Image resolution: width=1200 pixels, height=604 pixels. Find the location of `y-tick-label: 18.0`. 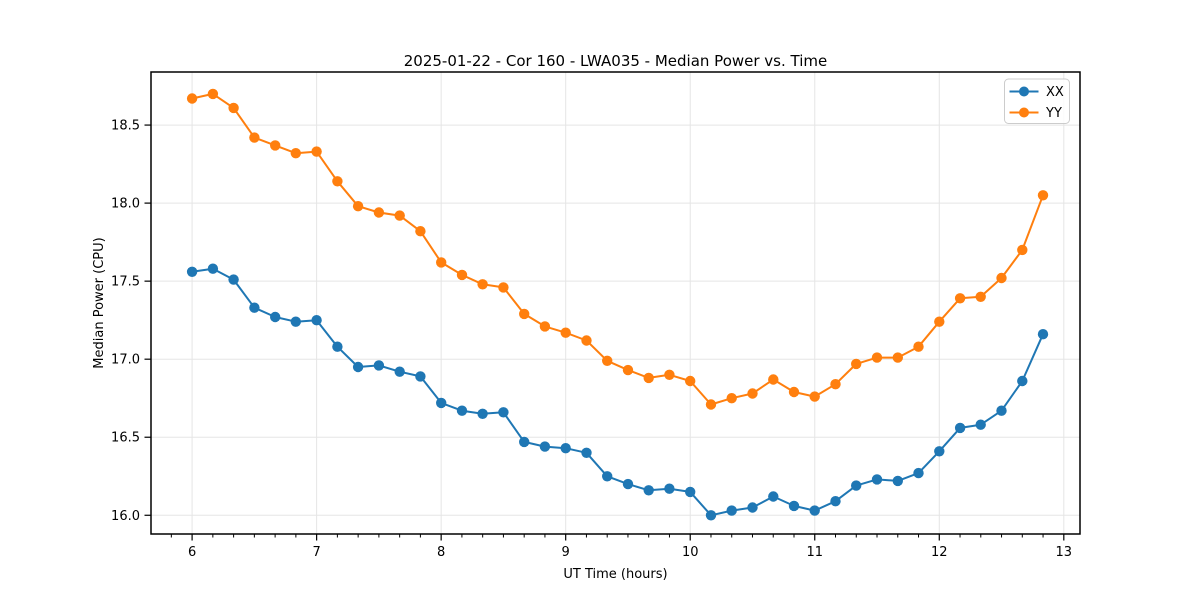

y-tick-label: 18.0 is located at coordinates (125, 204).